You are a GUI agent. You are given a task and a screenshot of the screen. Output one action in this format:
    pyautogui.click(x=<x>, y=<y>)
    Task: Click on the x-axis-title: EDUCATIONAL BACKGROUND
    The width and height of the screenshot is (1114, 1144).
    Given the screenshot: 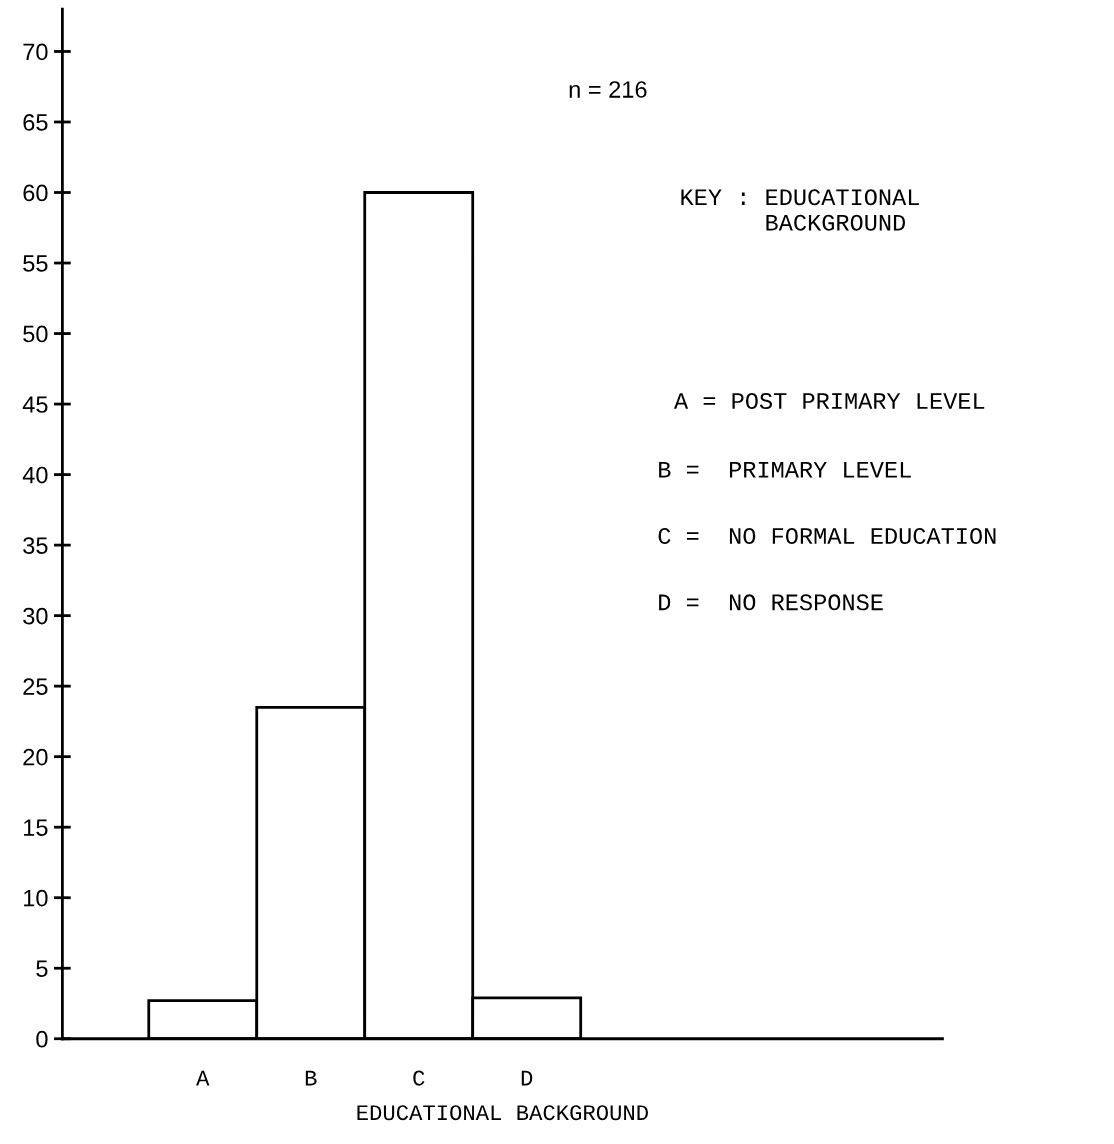 What is the action you would take?
    pyautogui.click(x=502, y=1113)
    